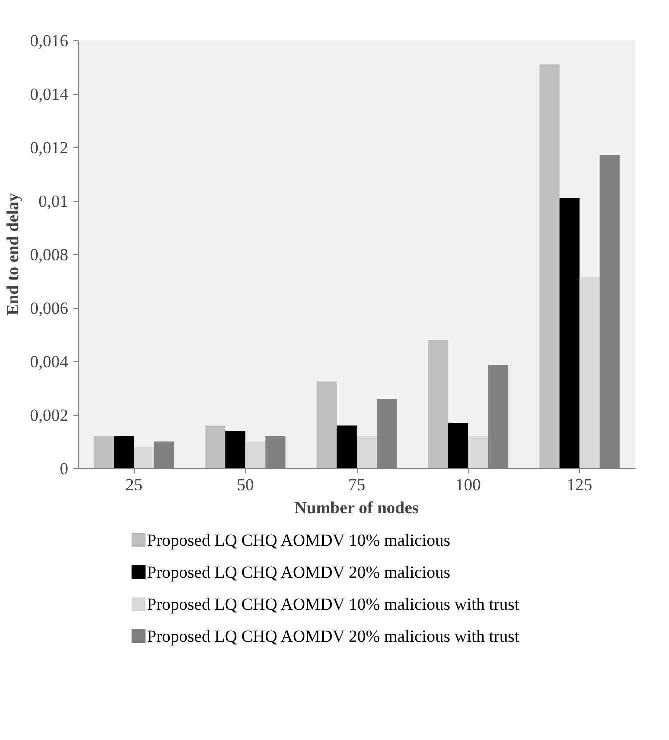 The height and width of the screenshot is (740, 669). I want to click on legend-label: Proposed LQ CHQ AOMDV 20% malicious with trust, so click(333, 636).